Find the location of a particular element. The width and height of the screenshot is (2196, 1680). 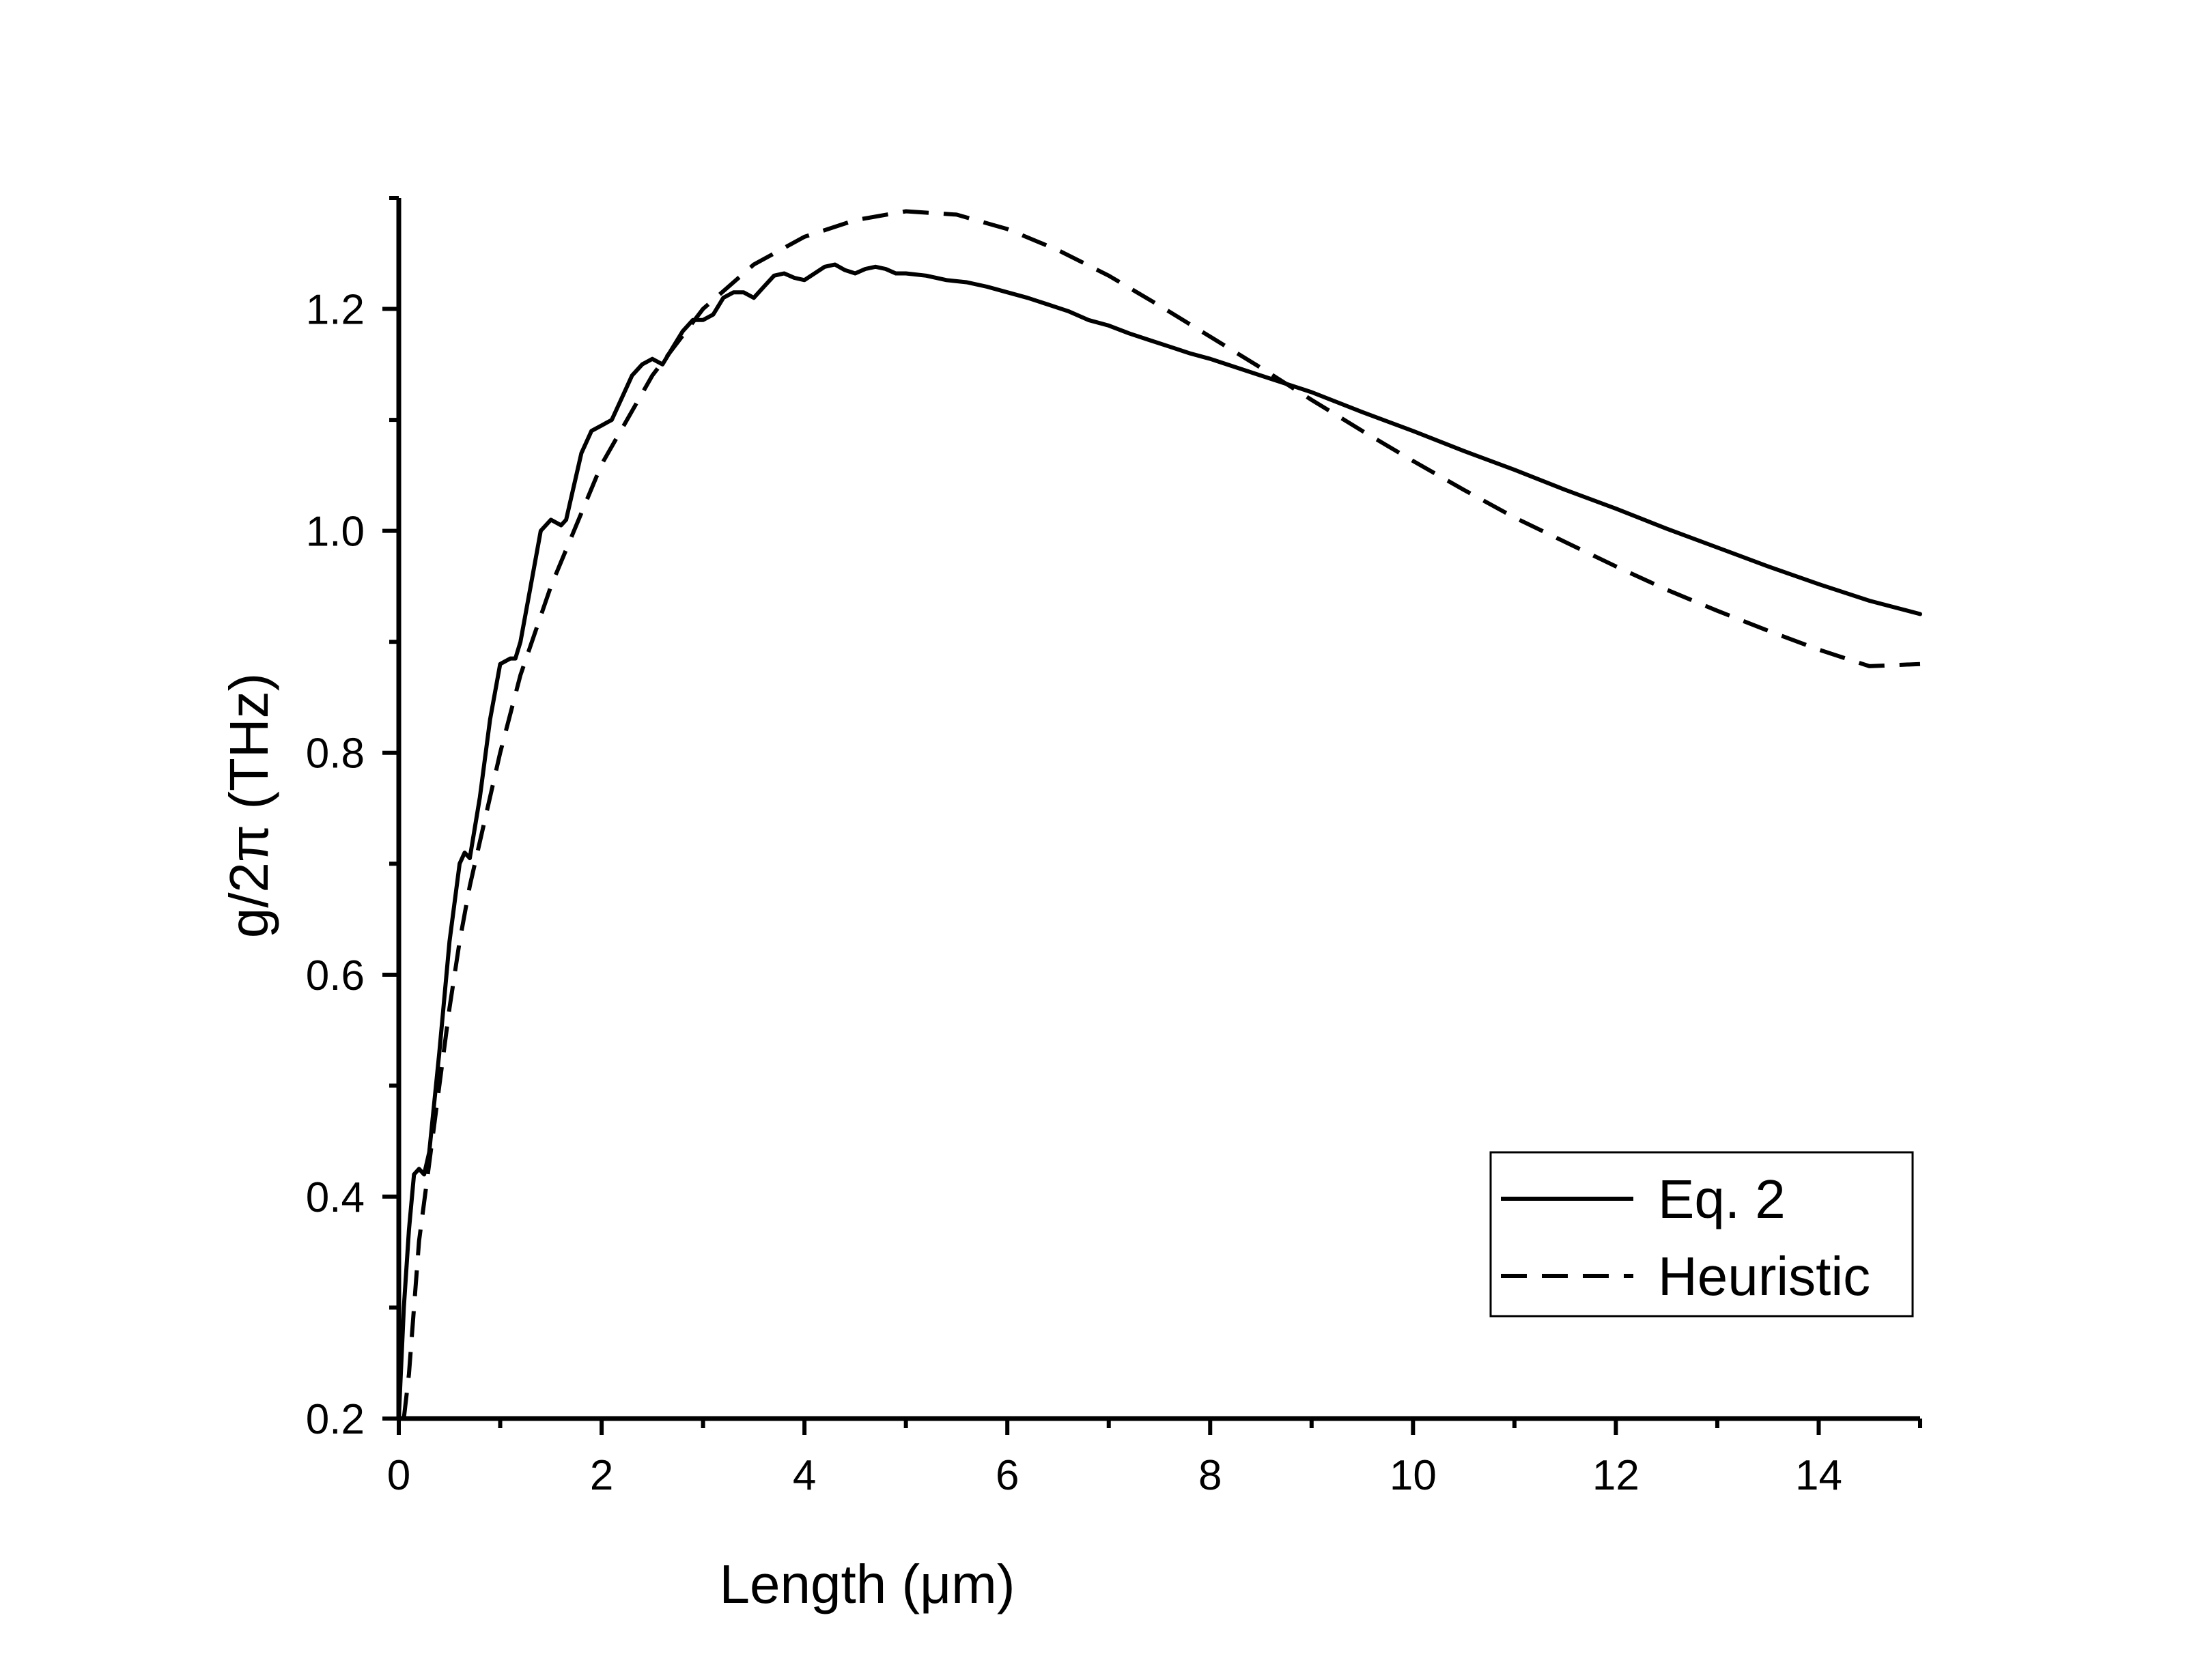

legend: Eq. 2 Heuristic is located at coordinates (1701, 1234).